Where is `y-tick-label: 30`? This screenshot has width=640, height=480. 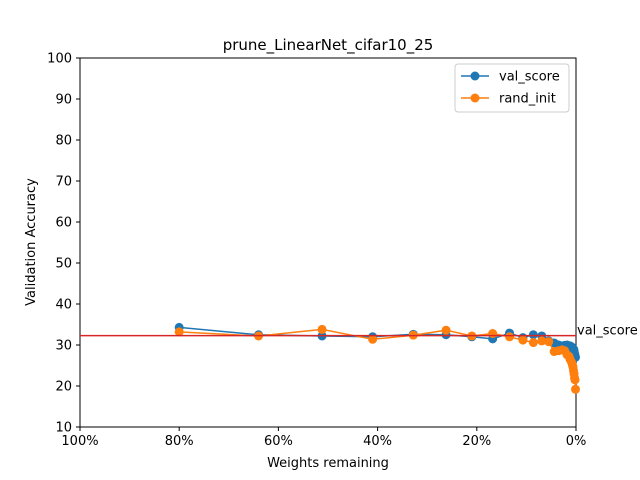 y-tick-label: 30 is located at coordinates (63, 346).